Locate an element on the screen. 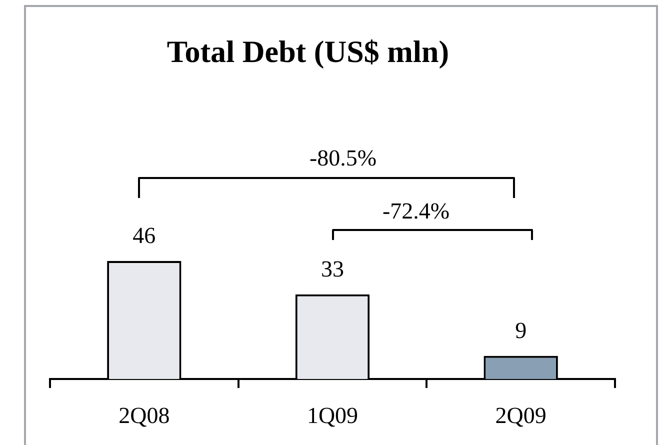  data-label: 46 is located at coordinates (144, 235).